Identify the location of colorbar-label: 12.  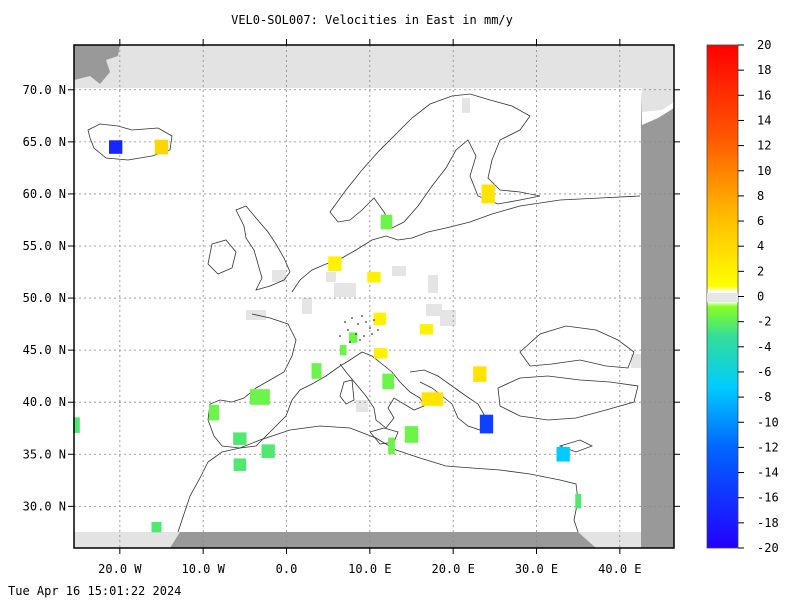
(764, 146).